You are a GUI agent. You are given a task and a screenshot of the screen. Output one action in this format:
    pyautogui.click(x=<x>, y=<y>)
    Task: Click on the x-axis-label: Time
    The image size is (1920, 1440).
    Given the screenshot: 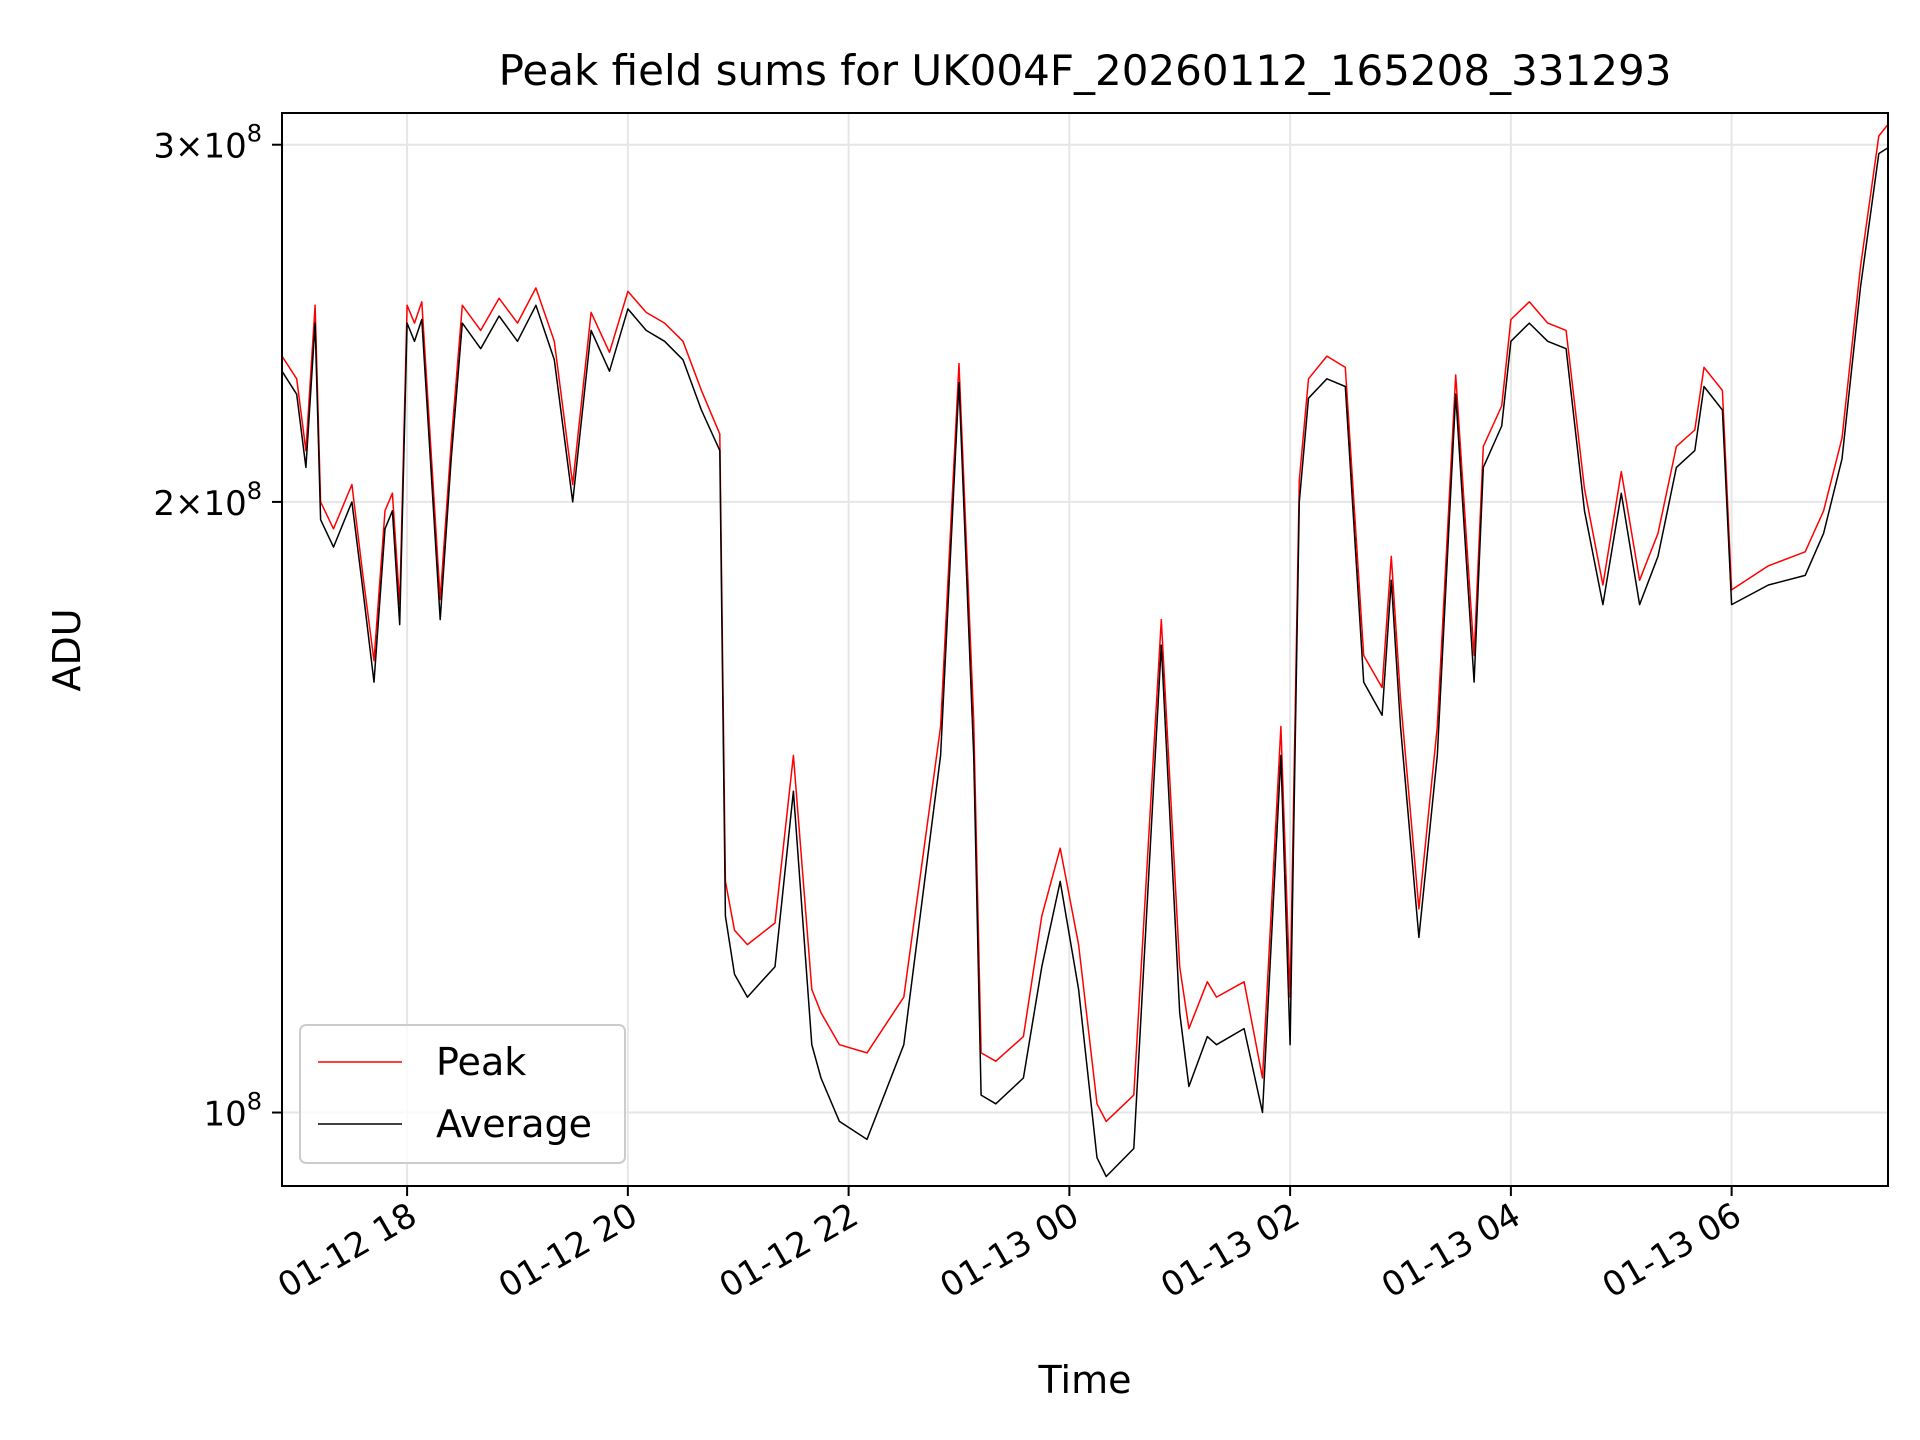 What is the action you would take?
    pyautogui.click(x=1085, y=1380)
    